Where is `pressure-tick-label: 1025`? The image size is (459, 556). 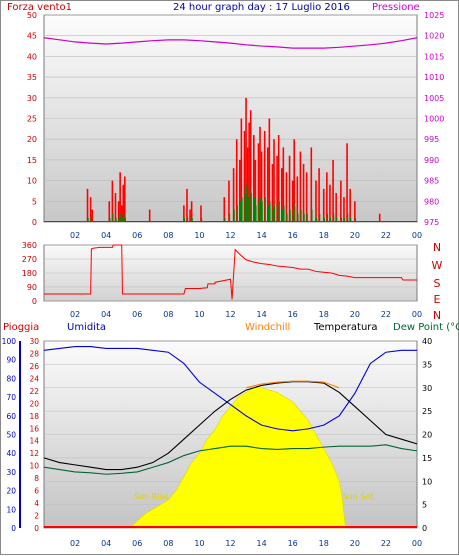 pressure-tick-label: 1025 is located at coordinates (434, 15).